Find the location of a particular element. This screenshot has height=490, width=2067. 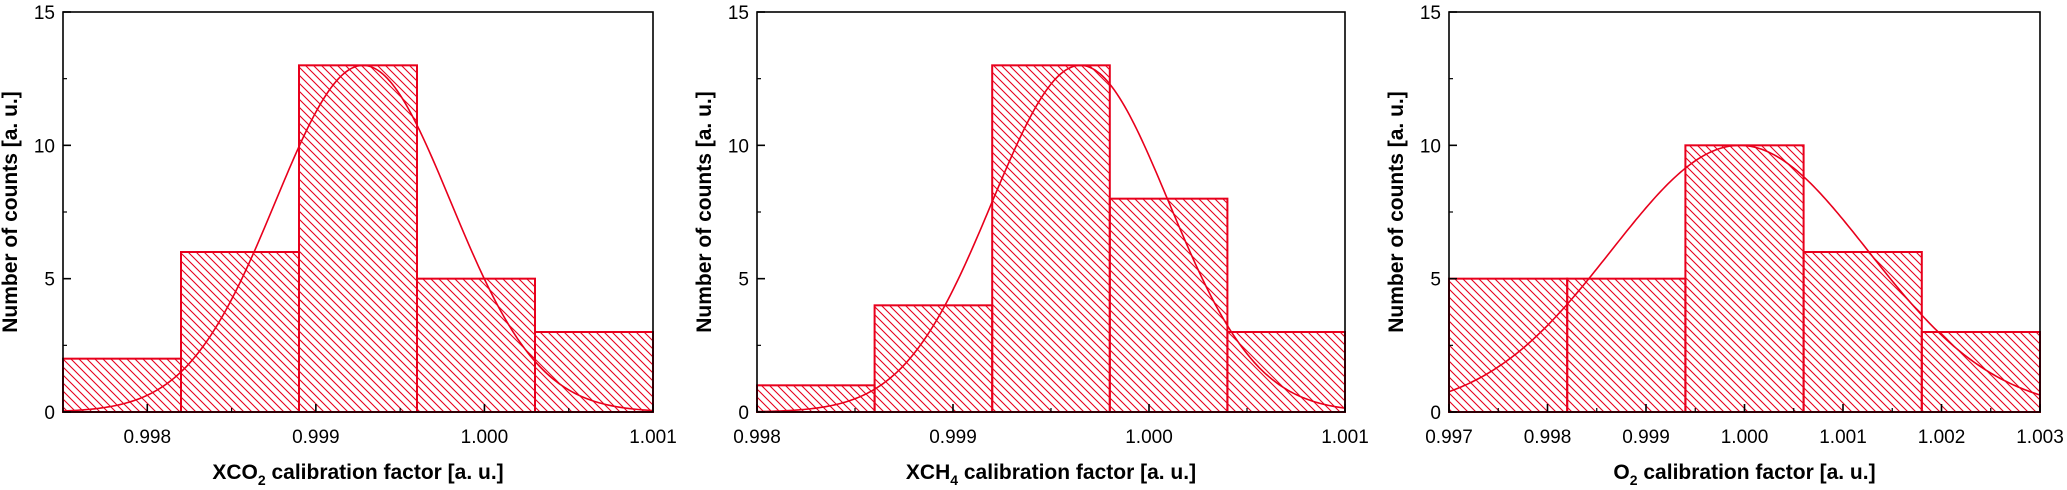

x-axis-title-prefix: XCH is located at coordinates (928, 472).